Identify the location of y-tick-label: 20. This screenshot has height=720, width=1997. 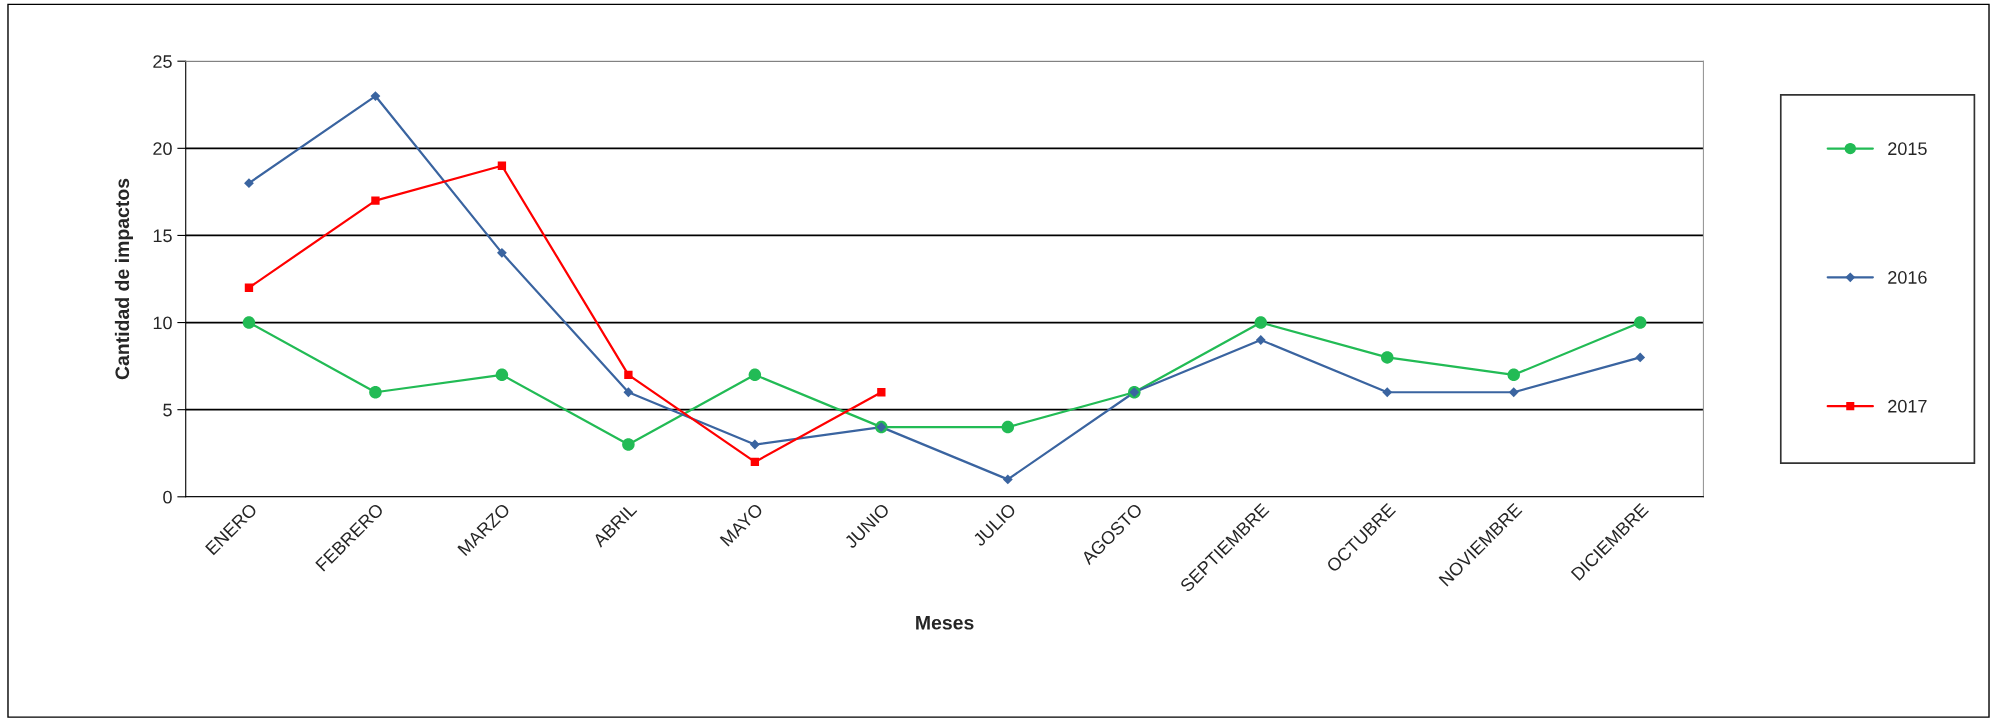
(162, 149).